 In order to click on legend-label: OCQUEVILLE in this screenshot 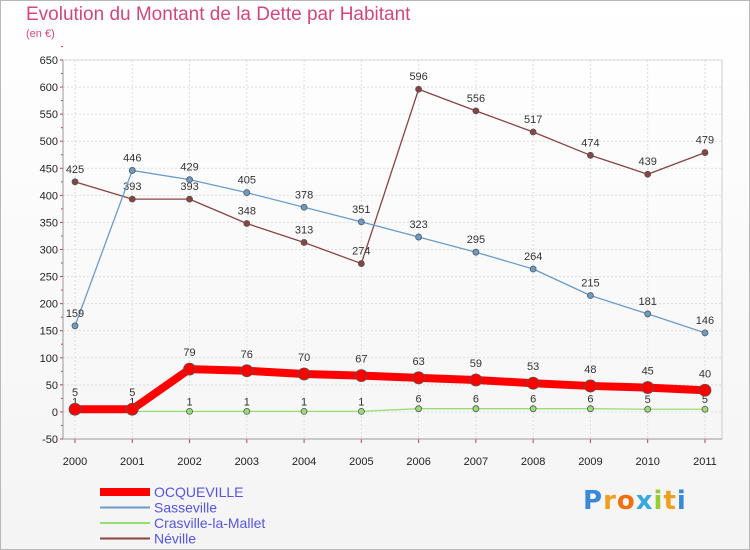, I will do `click(198, 492)`.